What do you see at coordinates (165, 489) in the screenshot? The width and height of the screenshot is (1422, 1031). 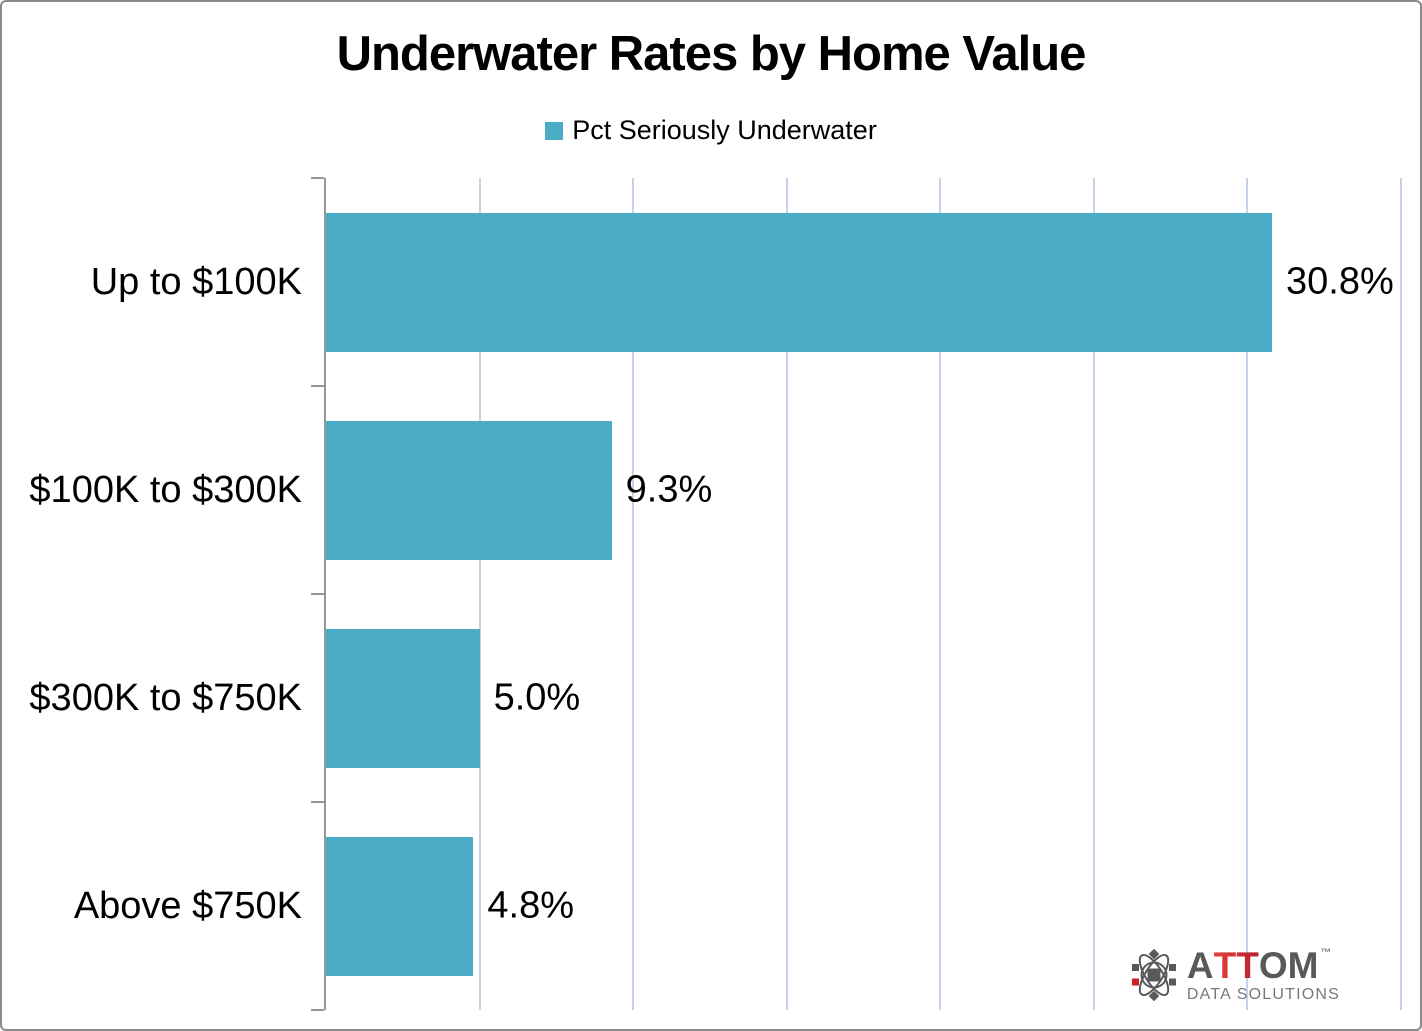 I see `category-label: $100K to $300K` at bounding box center [165, 489].